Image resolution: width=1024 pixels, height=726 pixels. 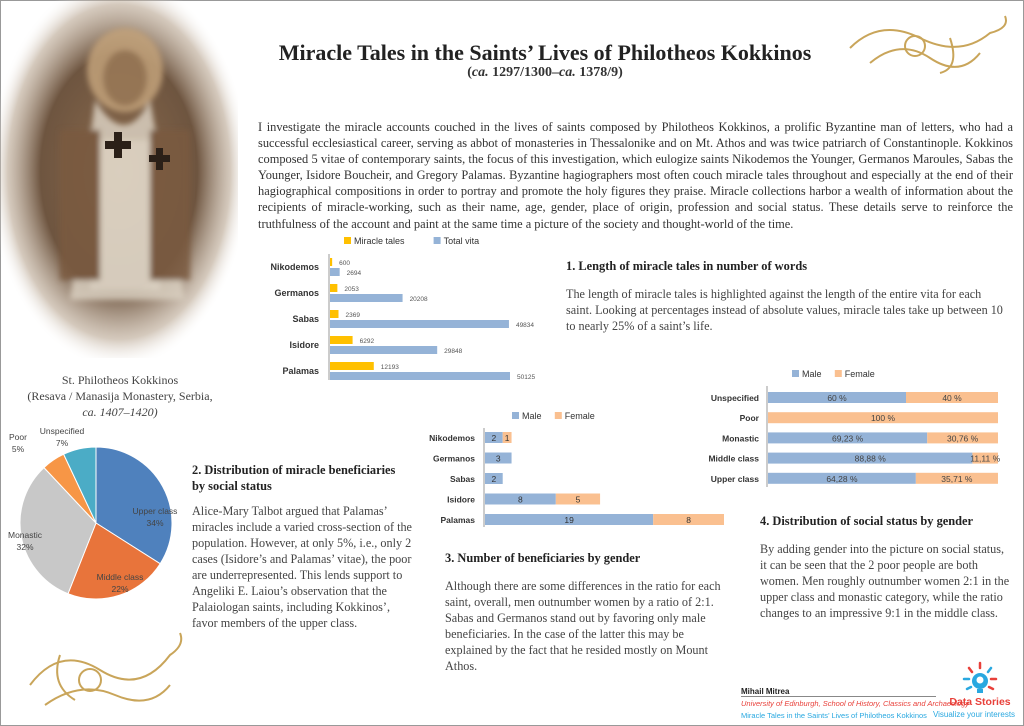 What do you see at coordinates (980, 702) in the screenshot?
I see `brand-name: Data Stories` at bounding box center [980, 702].